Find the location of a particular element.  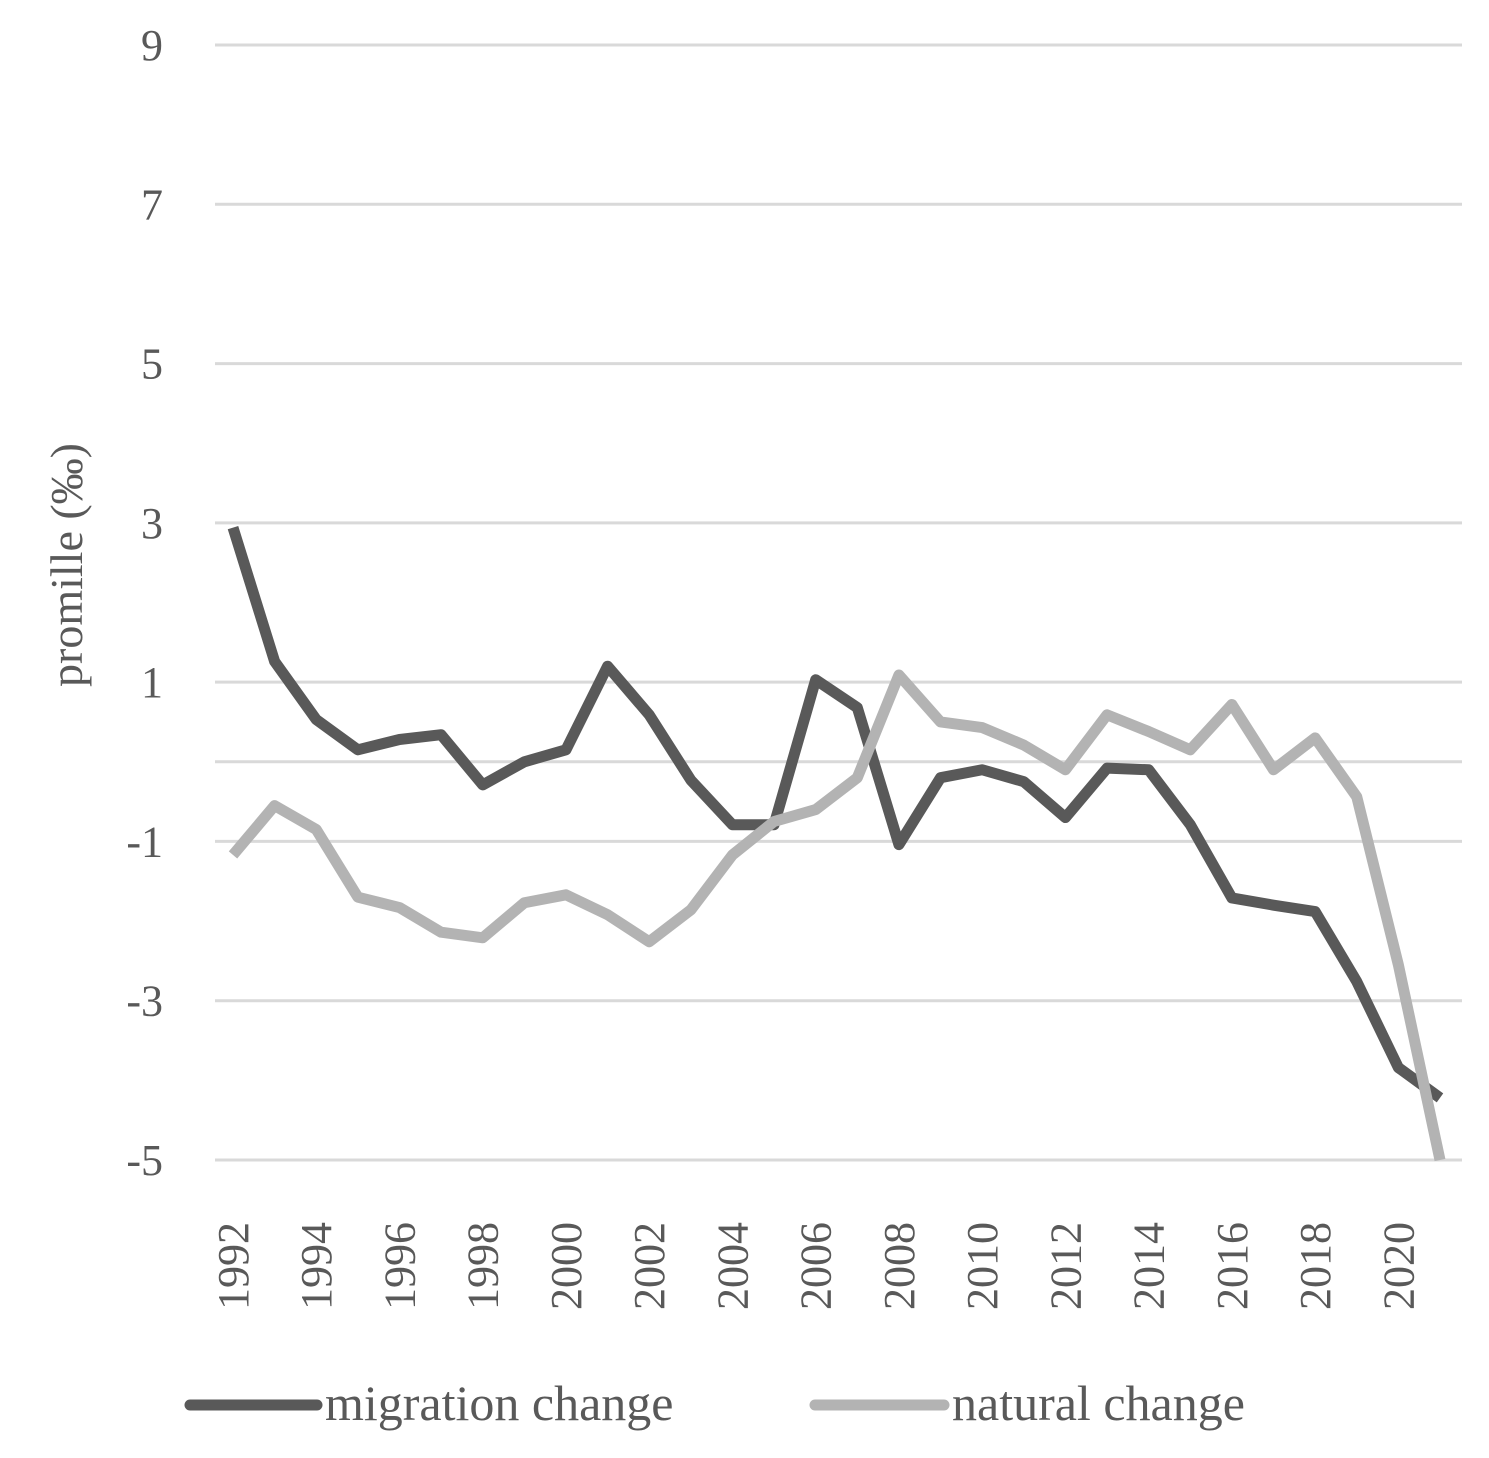

legend-label: natural change is located at coordinates (1098, 1403).